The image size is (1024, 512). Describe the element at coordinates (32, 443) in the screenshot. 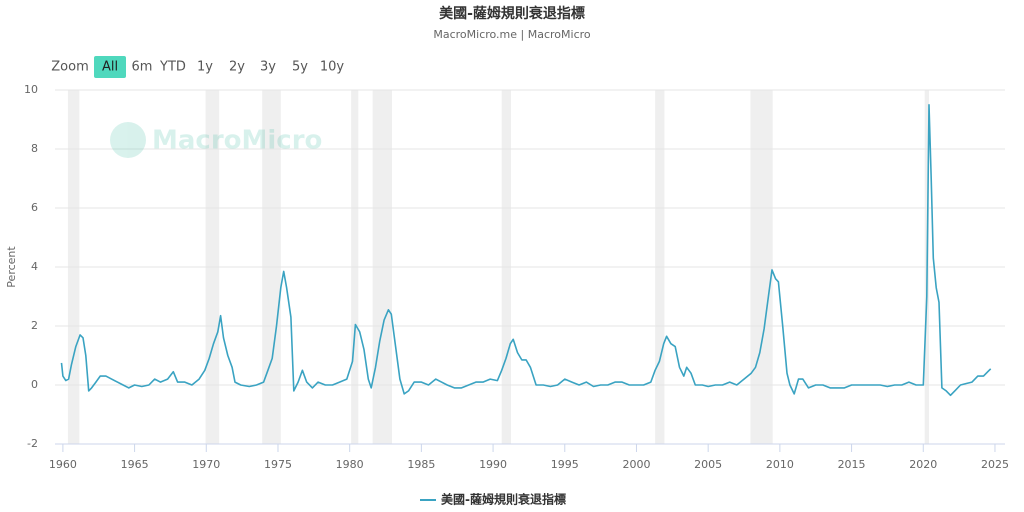

I see `y-tick-label: -2` at that location.